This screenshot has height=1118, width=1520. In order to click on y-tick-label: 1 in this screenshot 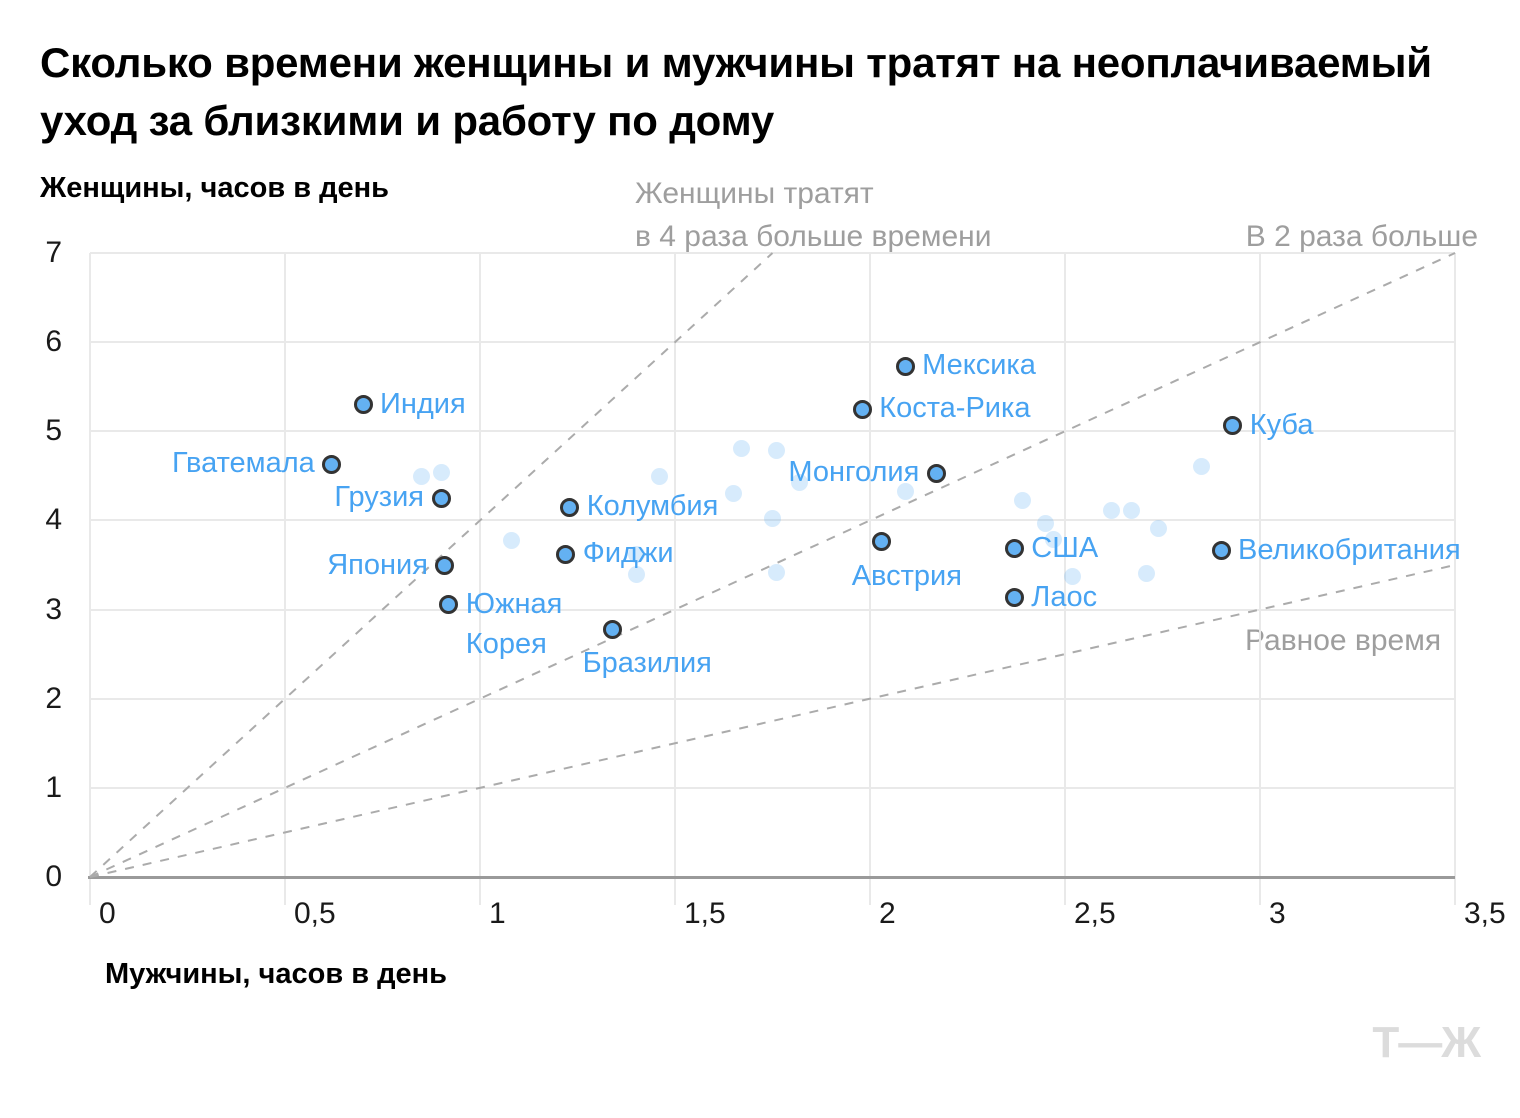, I will do `click(53, 787)`.